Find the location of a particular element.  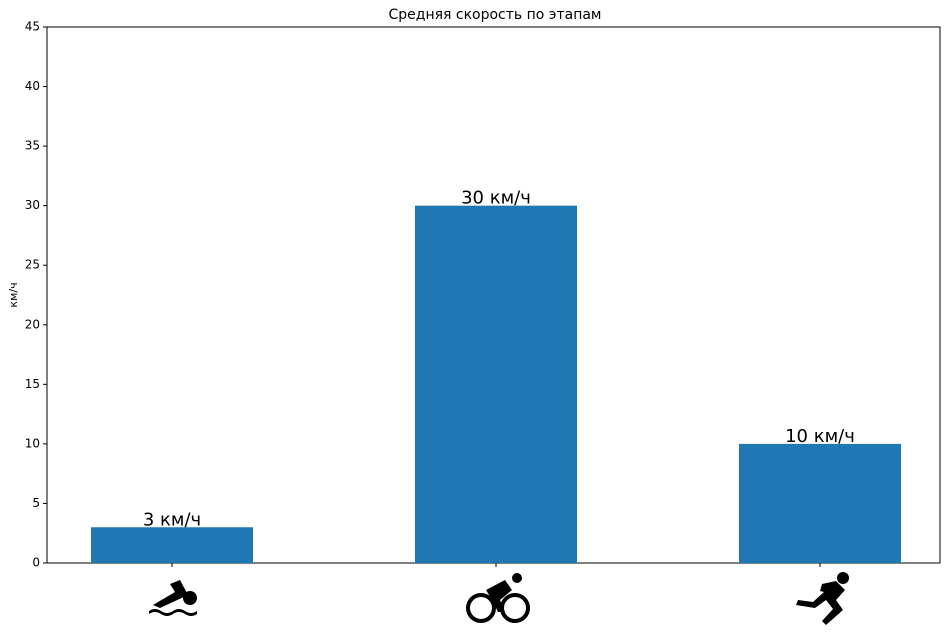

y-tick-label: 15 is located at coordinates (32, 384).